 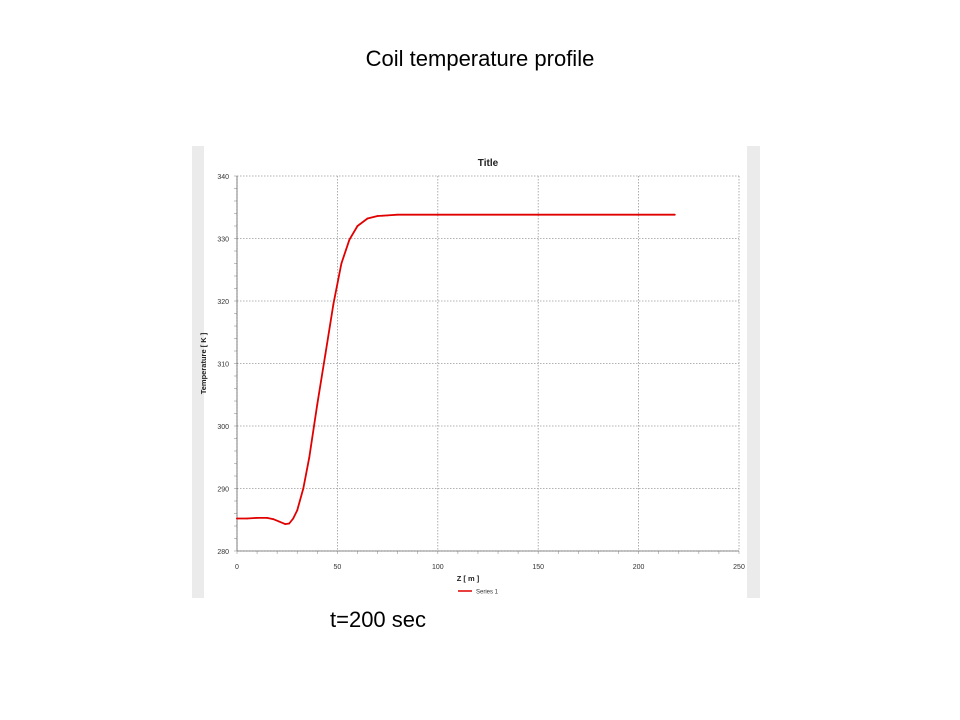 I want to click on x-tick-label: 100, so click(x=438, y=567).